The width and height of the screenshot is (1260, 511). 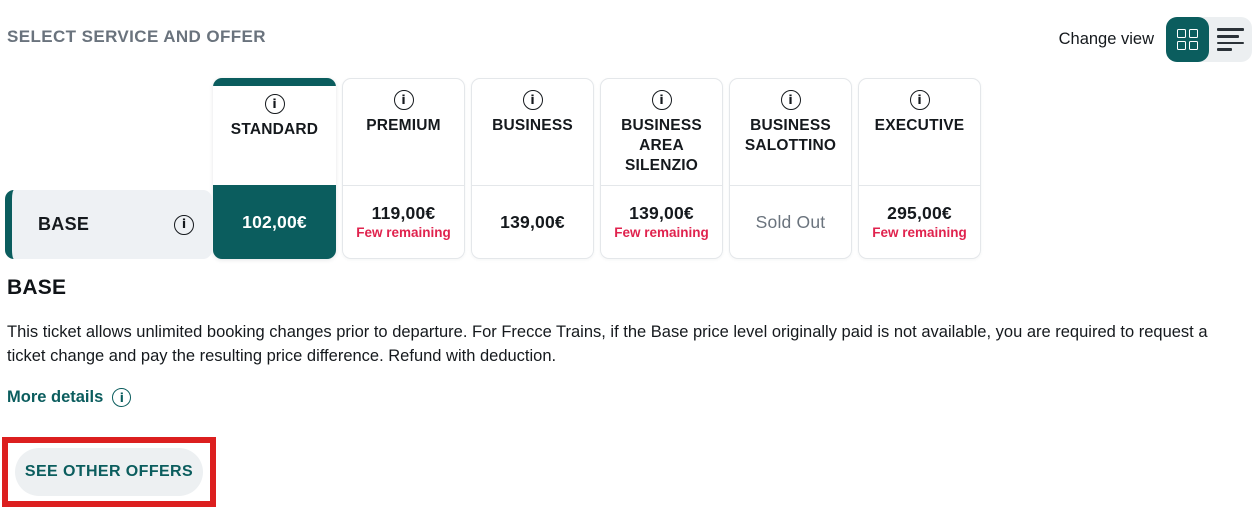 I want to click on grid-view-icon, so click(x=1187, y=39).